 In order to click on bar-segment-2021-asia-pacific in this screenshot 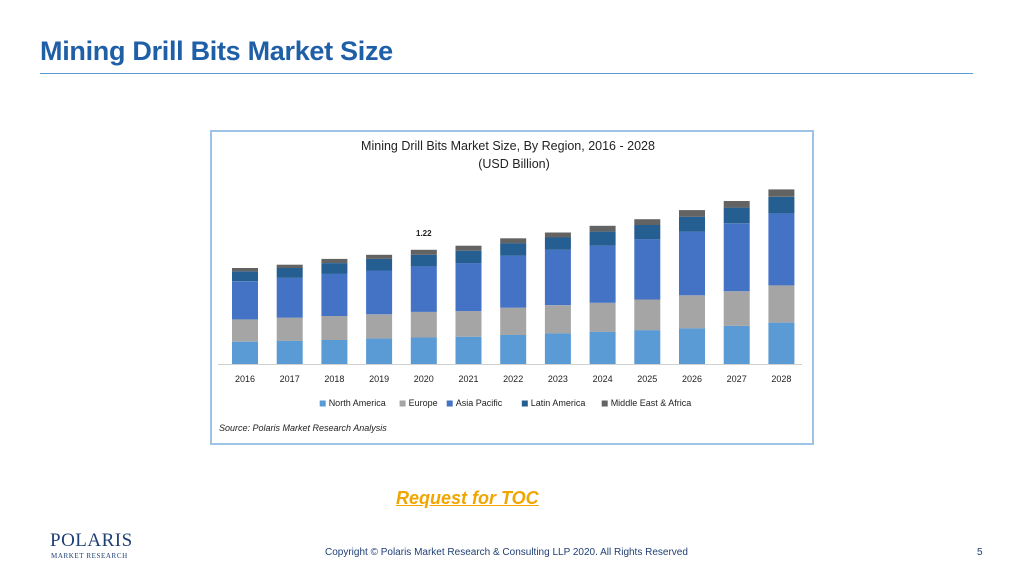, I will do `click(468, 287)`.